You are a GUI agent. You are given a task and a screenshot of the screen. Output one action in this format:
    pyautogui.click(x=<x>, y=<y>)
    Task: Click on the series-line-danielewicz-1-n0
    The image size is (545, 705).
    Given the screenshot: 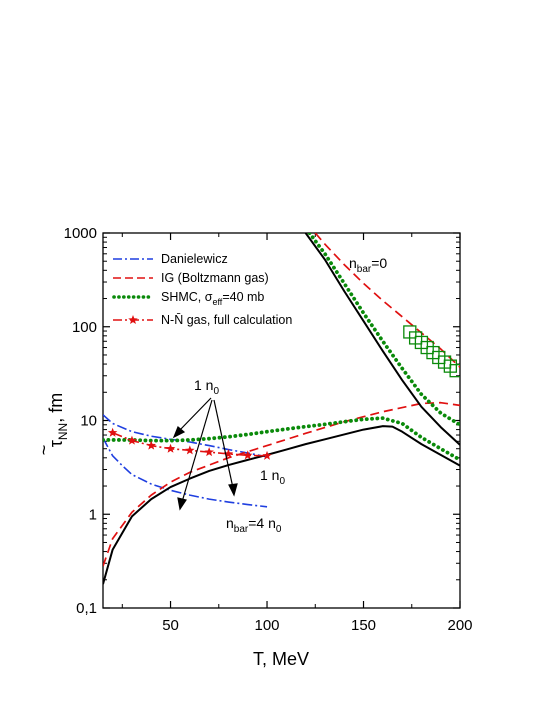 What is the action you would take?
    pyautogui.click(x=185, y=436)
    